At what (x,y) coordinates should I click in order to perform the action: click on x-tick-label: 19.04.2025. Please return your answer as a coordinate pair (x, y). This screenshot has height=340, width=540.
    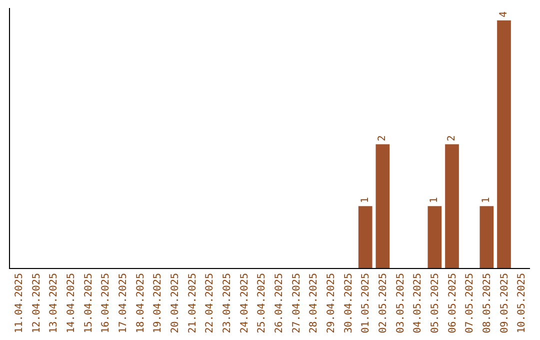
    Looking at the image, I should click on (158, 303).